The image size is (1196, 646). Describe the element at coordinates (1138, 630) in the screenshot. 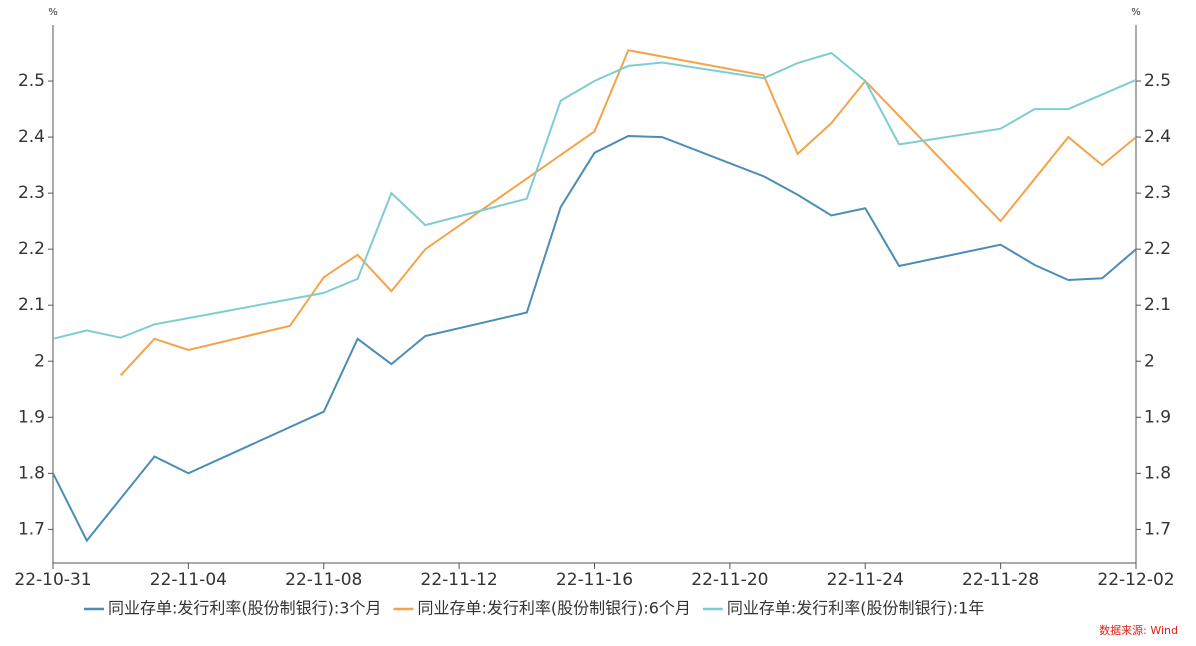

I see `source-note: 数据来源: Wind` at that location.